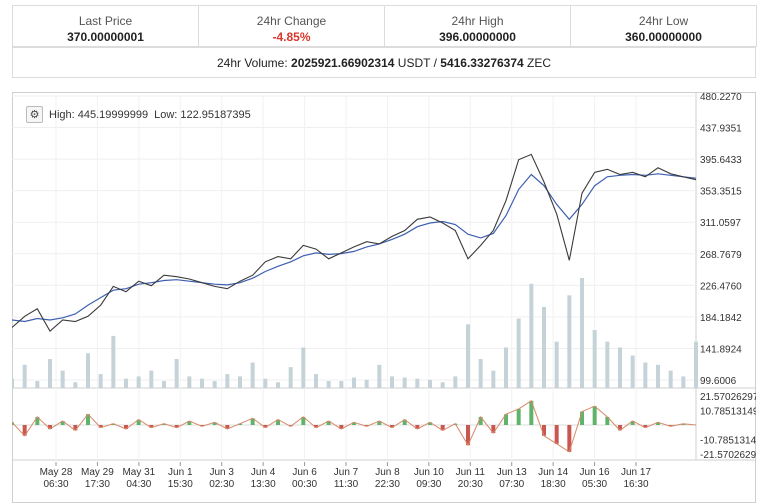 The width and height of the screenshot is (768, 504). What do you see at coordinates (180, 472) in the screenshot?
I see `time-tick-date: Jun 1` at bounding box center [180, 472].